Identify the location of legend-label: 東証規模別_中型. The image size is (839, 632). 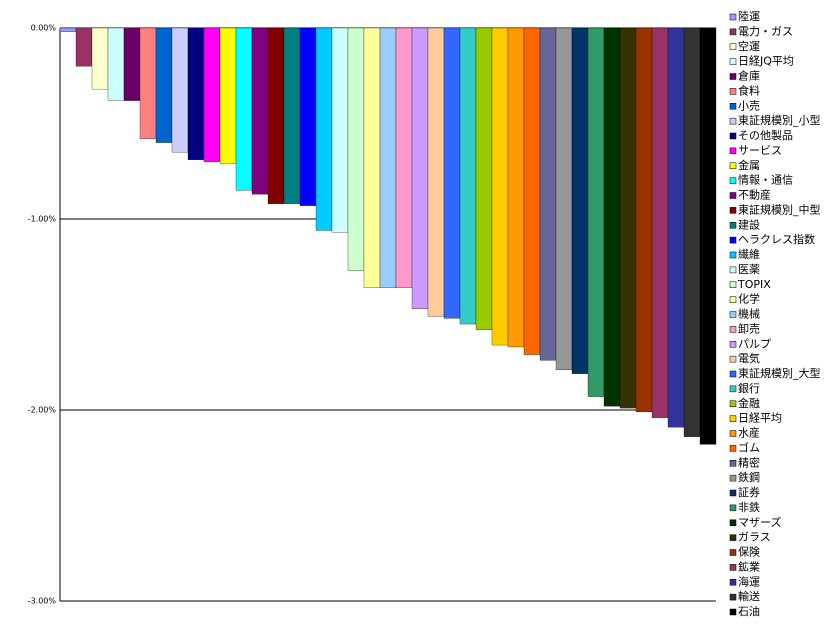
(779, 209).